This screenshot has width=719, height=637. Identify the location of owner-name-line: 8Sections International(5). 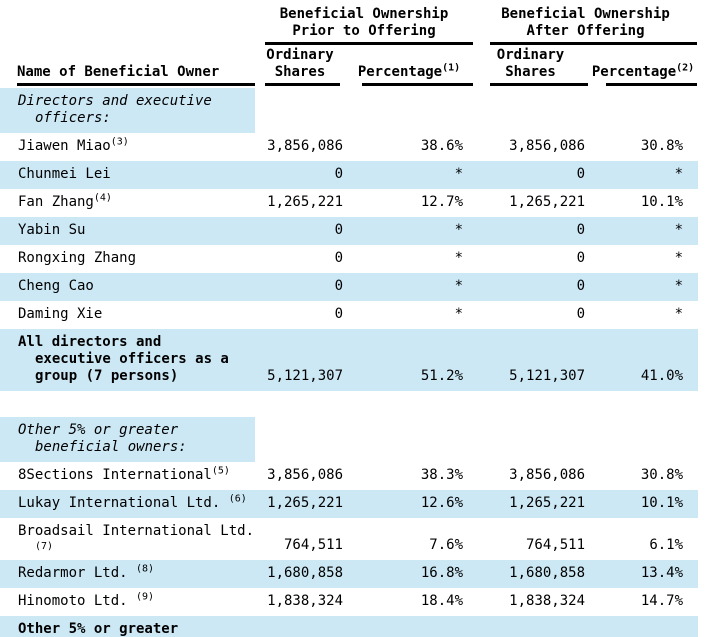
(136, 475).